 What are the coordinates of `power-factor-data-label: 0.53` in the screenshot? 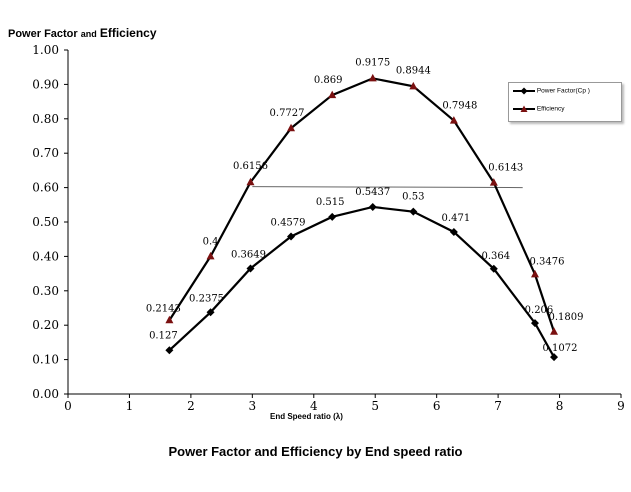 It's located at (413, 197).